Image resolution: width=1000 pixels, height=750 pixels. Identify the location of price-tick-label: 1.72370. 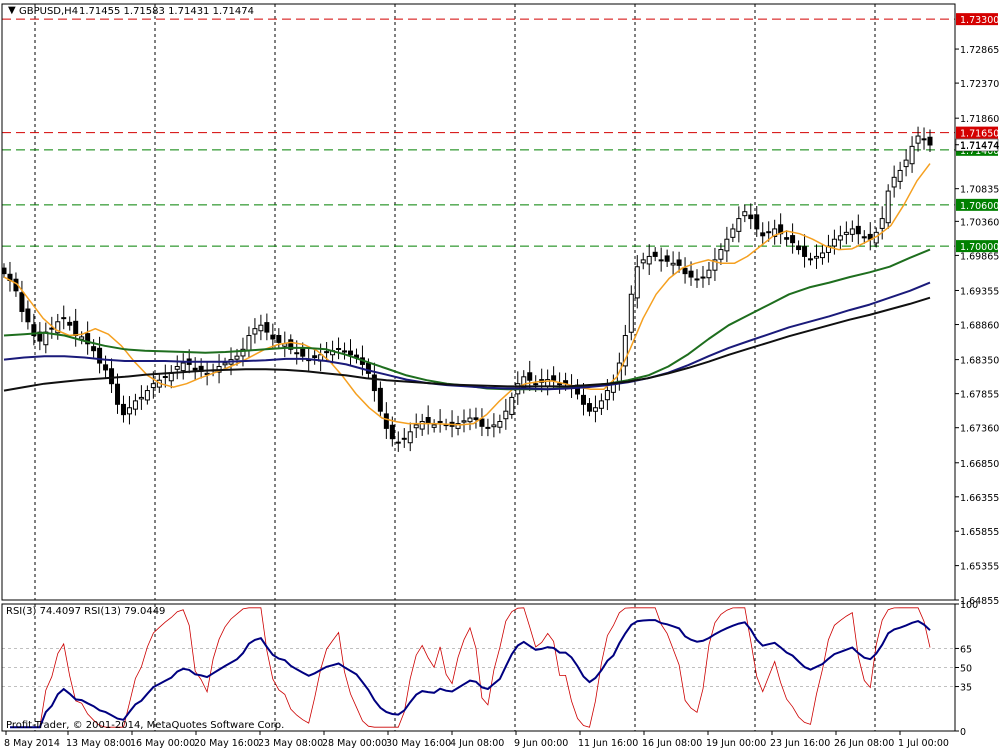
(979, 84).